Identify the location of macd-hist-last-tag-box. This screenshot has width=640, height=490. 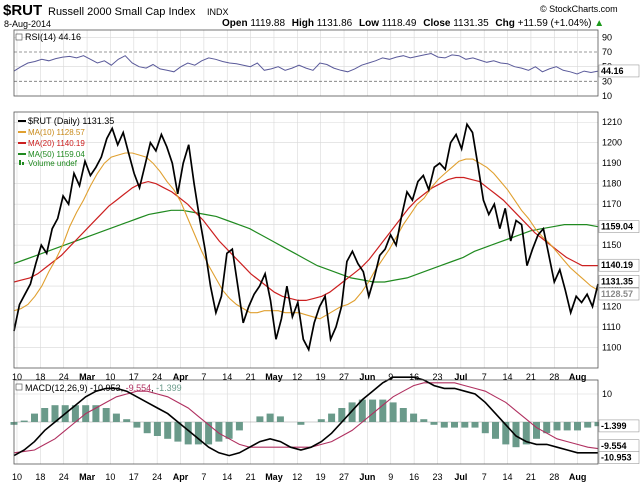
(619, 426).